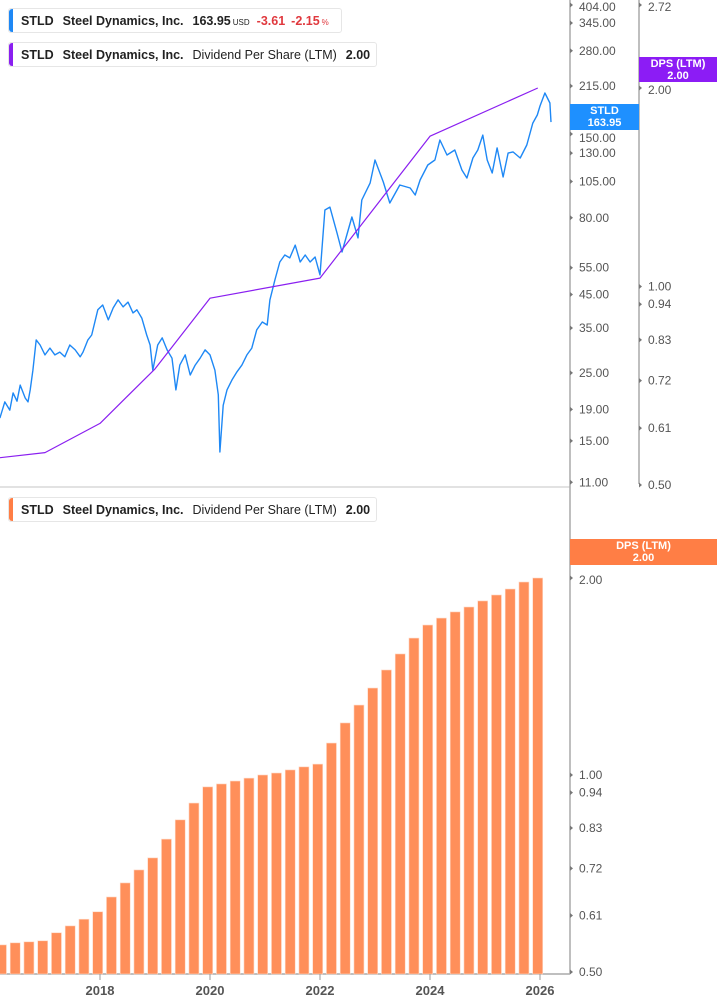 This screenshot has width=717, height=1005. What do you see at coordinates (264, 54) in the screenshot?
I see `legend-metric: Dividend Per Share (LTM)` at bounding box center [264, 54].